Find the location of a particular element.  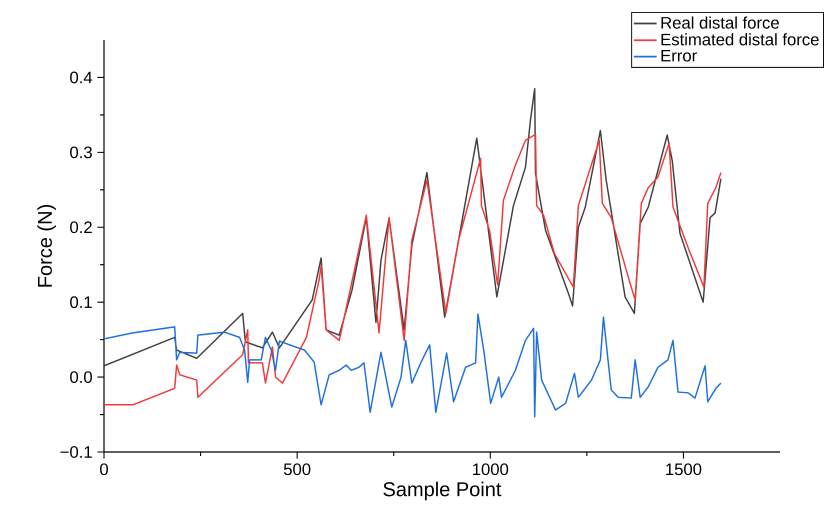

x-tick-label: 1500 is located at coordinates (684, 469).